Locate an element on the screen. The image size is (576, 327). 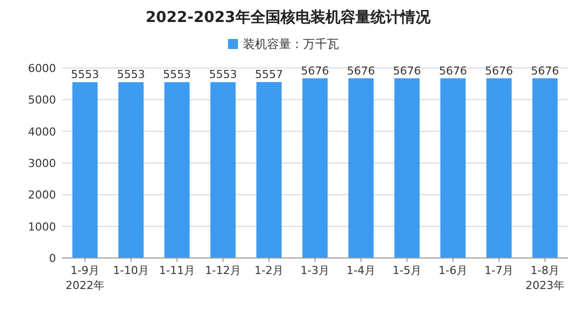
y-tick-label: 6000 is located at coordinates (42, 68).